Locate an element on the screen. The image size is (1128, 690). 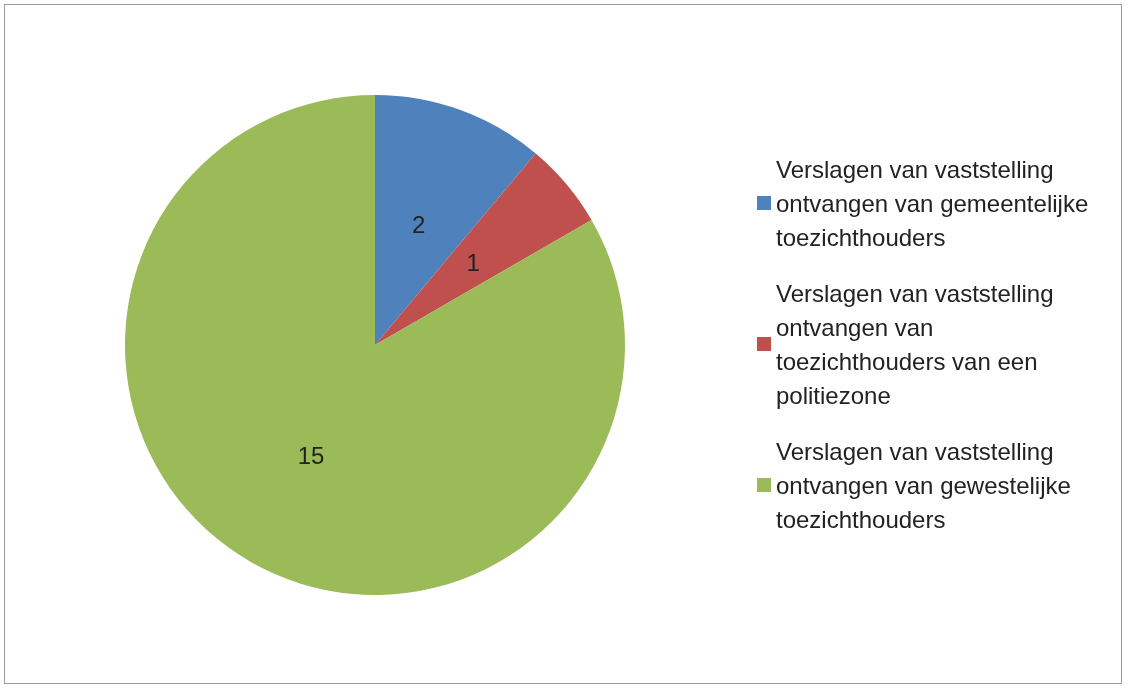
legend-label: Verslagen van vaststelling ontvangen van toezichthouders van een politiezone is located at coordinates (918, 344).